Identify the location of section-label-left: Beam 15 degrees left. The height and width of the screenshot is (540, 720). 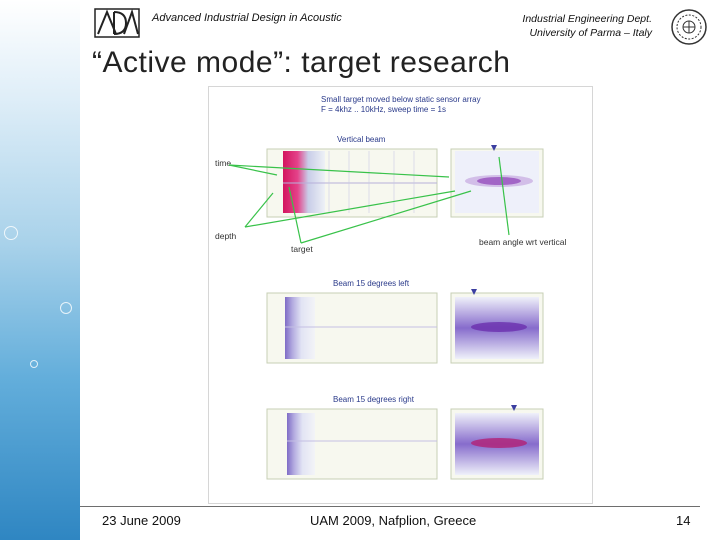
(371, 283).